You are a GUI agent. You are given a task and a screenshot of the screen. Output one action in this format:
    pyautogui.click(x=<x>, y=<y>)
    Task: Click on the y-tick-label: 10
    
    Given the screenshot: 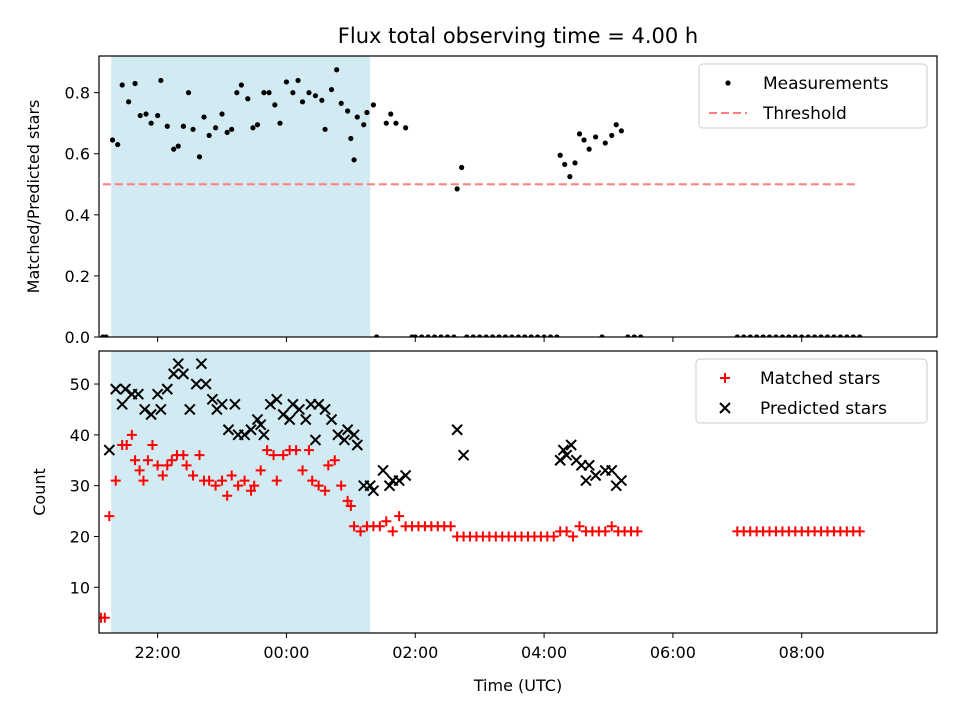 What is the action you would take?
    pyautogui.click(x=80, y=587)
    